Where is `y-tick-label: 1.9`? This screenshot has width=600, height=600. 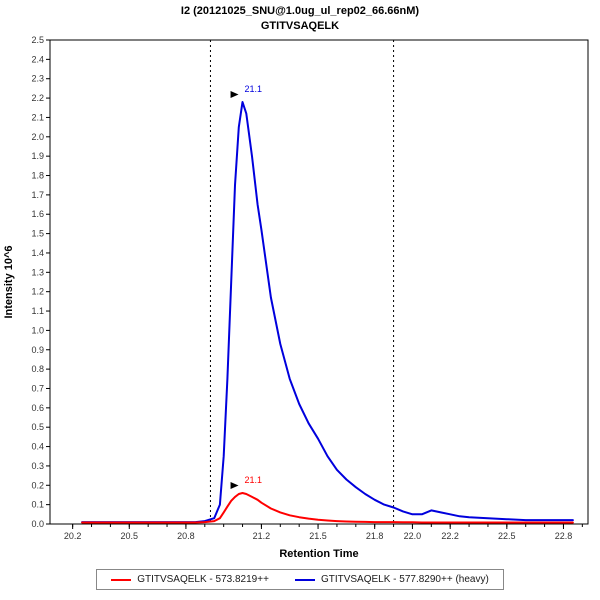
y-tick-label: 1.9 is located at coordinates (37, 156).